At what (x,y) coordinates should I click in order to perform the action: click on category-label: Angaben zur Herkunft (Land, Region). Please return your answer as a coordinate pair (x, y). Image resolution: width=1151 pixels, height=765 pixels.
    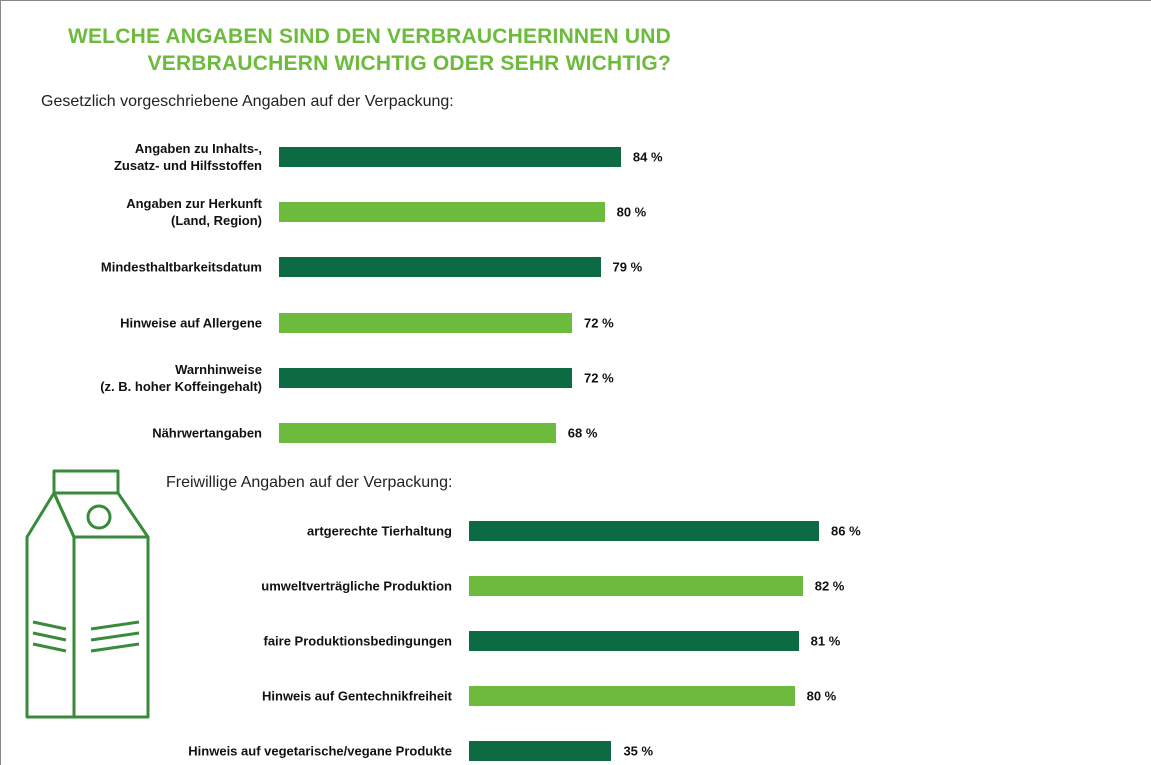
    Looking at the image, I should click on (194, 212).